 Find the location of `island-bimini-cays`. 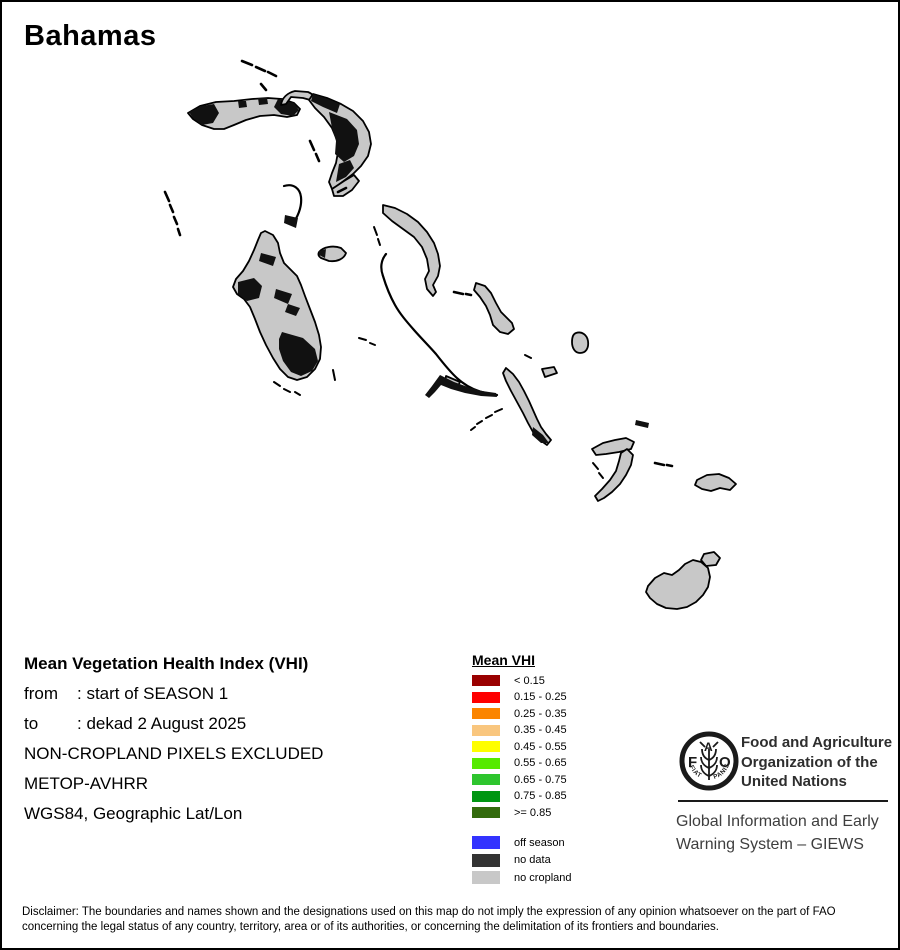

island-bimini-cays is located at coordinates (172, 213).